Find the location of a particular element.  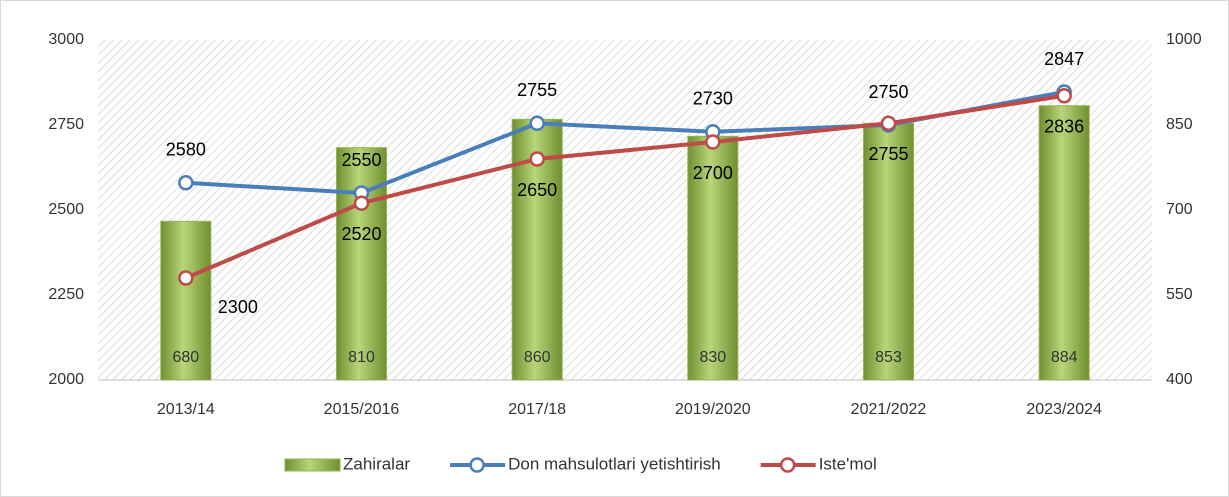

data-label: 2580 is located at coordinates (186, 150).